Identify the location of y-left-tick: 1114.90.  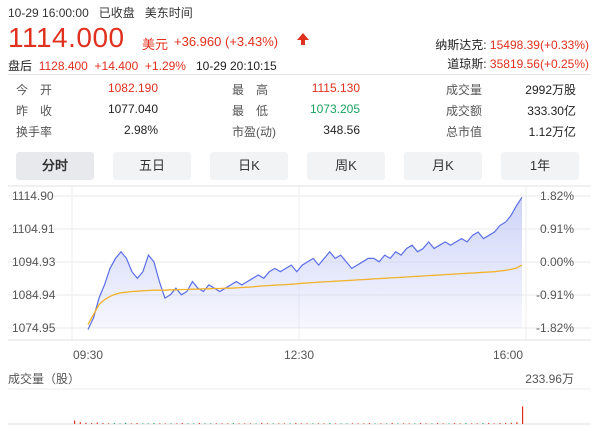
(33, 196).